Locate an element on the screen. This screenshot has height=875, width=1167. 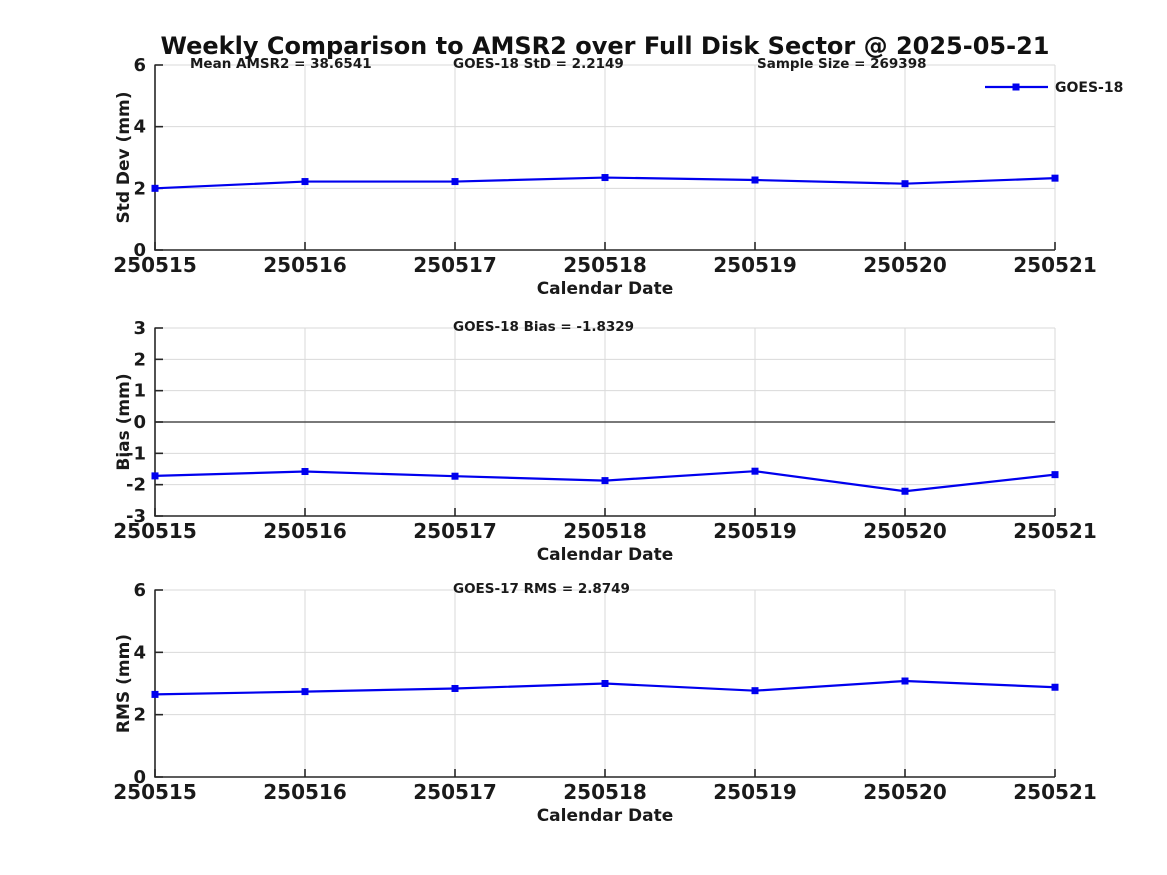
y-tick-label: -1 is located at coordinates (136, 453).